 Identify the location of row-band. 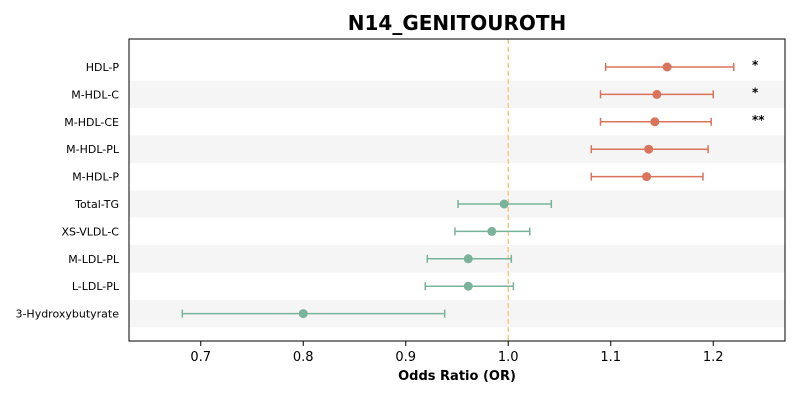
(457, 204).